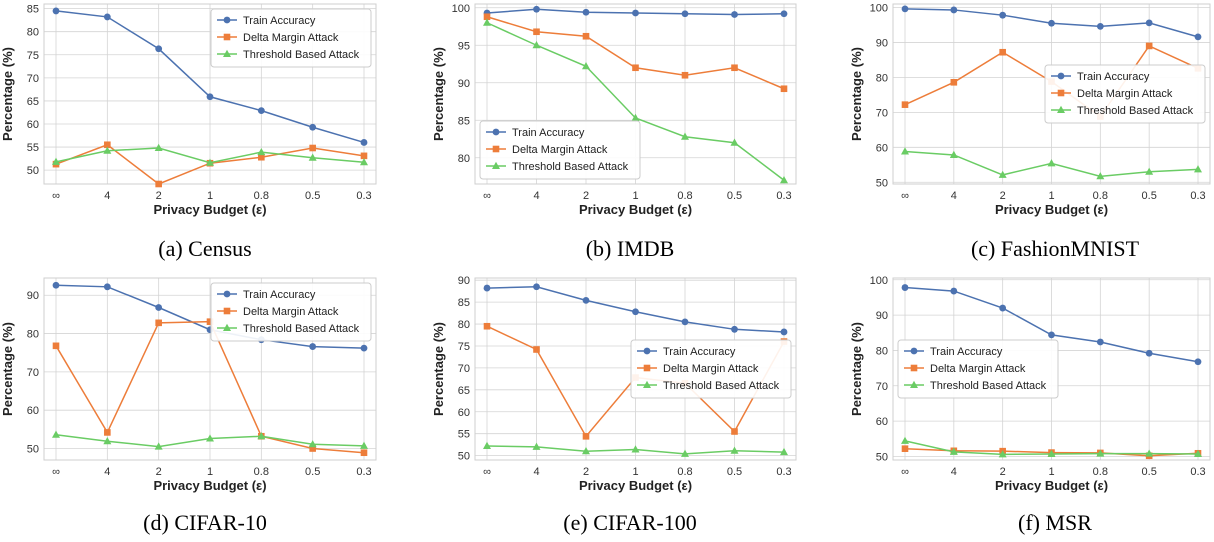 The height and width of the screenshot is (542, 1214). I want to click on y-tick-label: 50, so click(464, 457).